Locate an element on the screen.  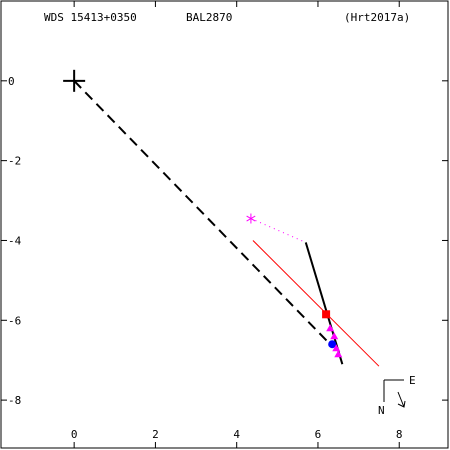
y-tick-label: -6 is located at coordinates (14, 320).